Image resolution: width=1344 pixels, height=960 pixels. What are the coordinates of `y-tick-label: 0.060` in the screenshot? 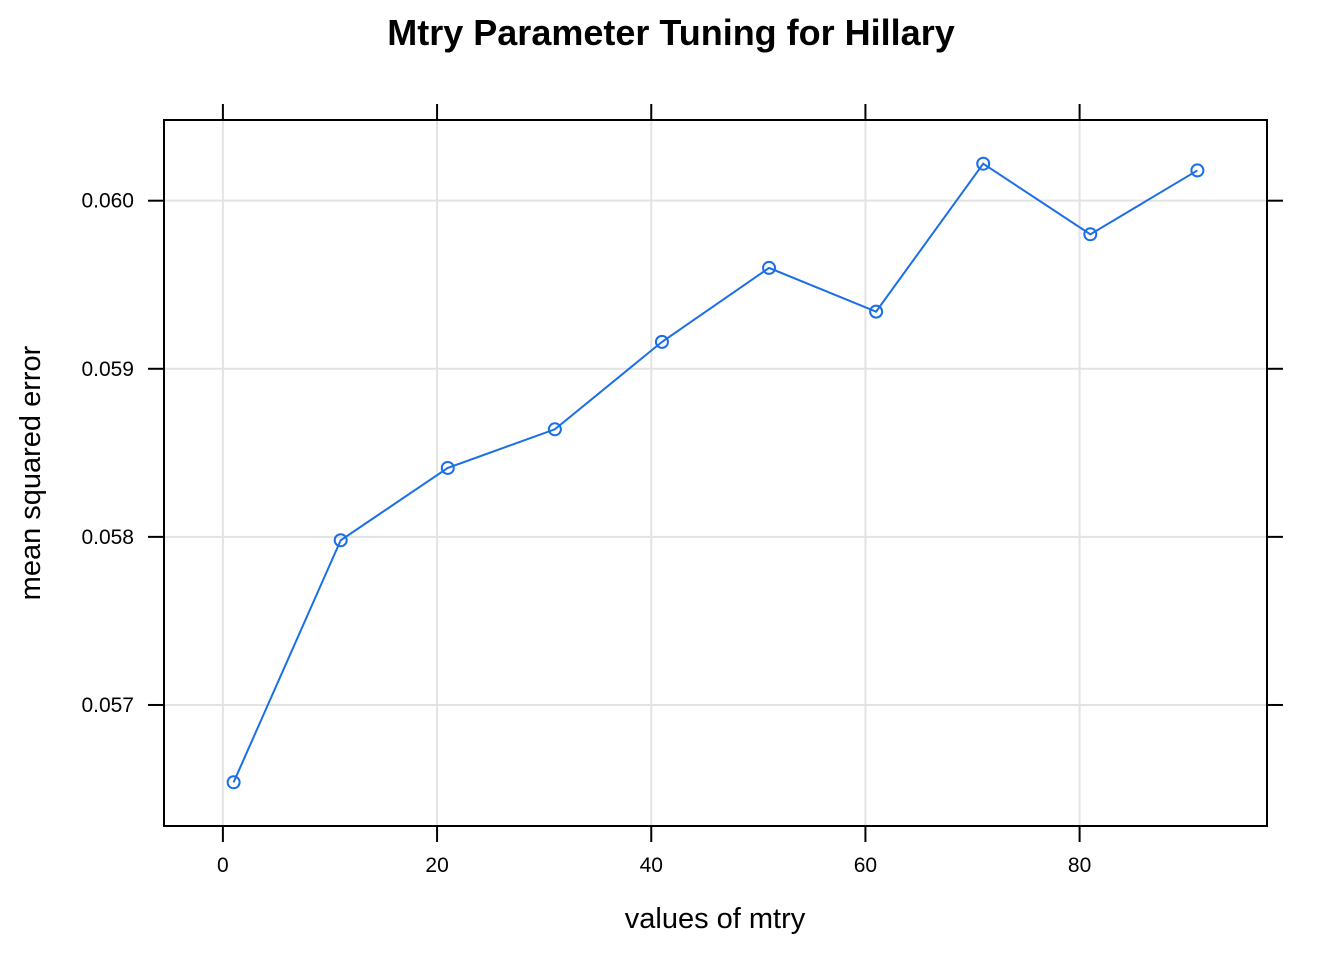 It's located at (107, 201).